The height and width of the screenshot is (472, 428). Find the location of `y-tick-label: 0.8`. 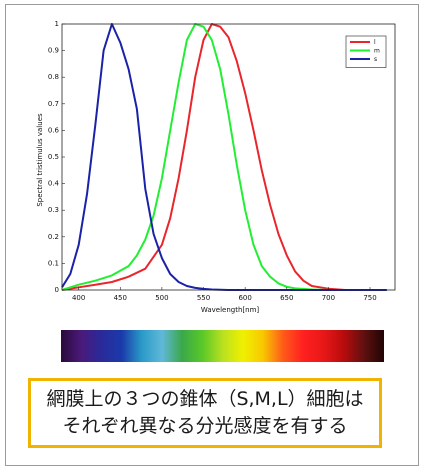

y-tick-label: 0.8 is located at coordinates (53, 77).